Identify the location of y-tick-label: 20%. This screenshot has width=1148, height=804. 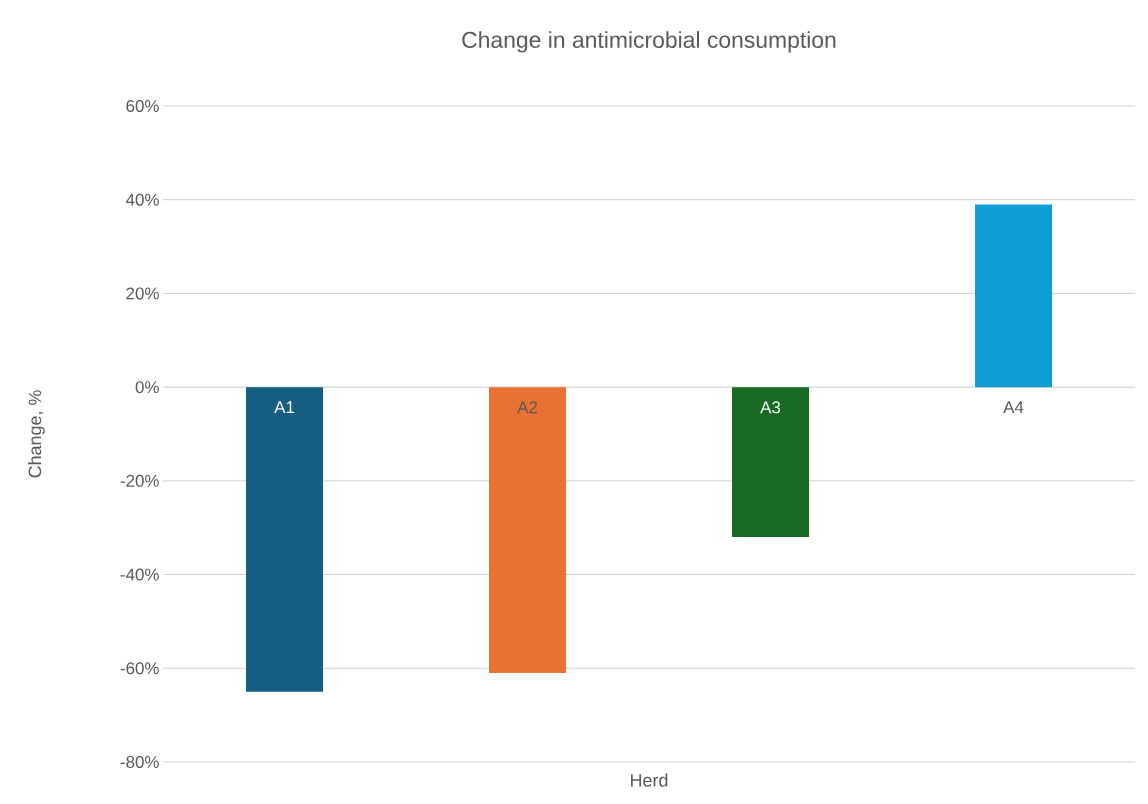
(142, 293).